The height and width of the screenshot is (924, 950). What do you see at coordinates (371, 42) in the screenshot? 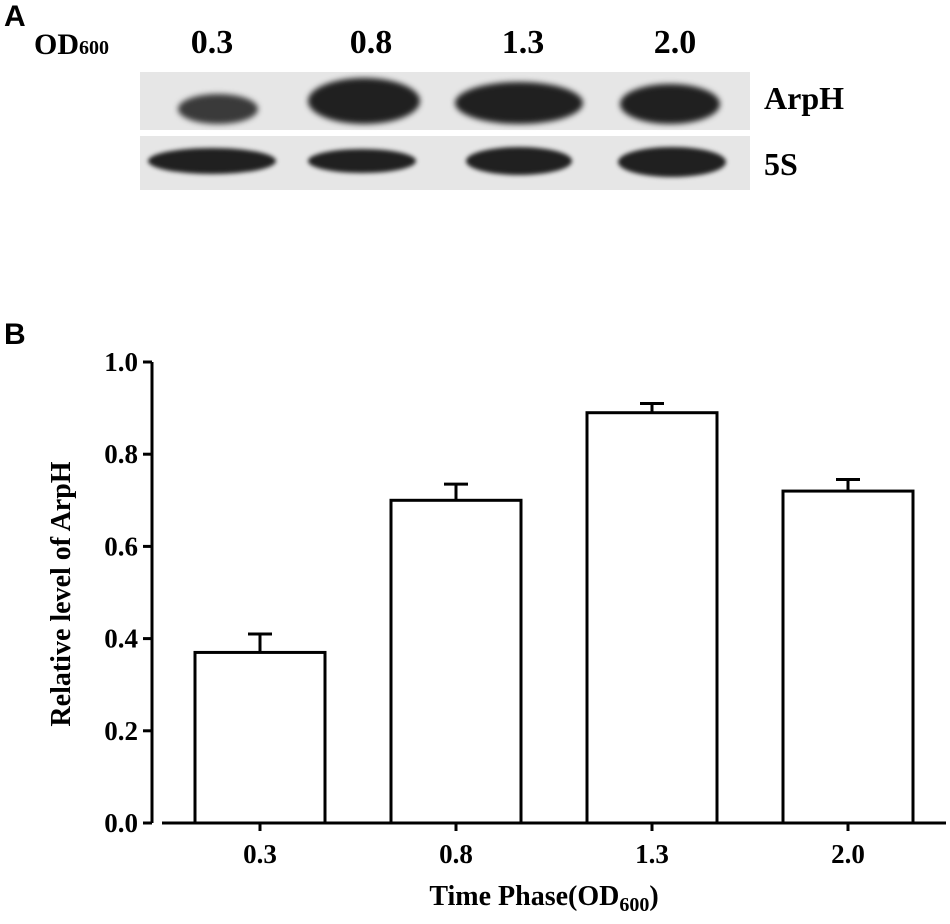
I see `lane-label-2: 0.8` at bounding box center [371, 42].